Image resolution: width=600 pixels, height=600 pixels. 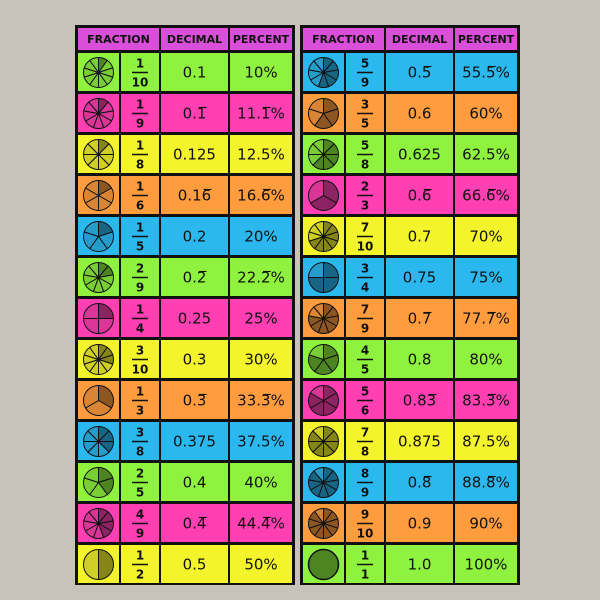 I want to click on denominator: 10, so click(x=365, y=534).